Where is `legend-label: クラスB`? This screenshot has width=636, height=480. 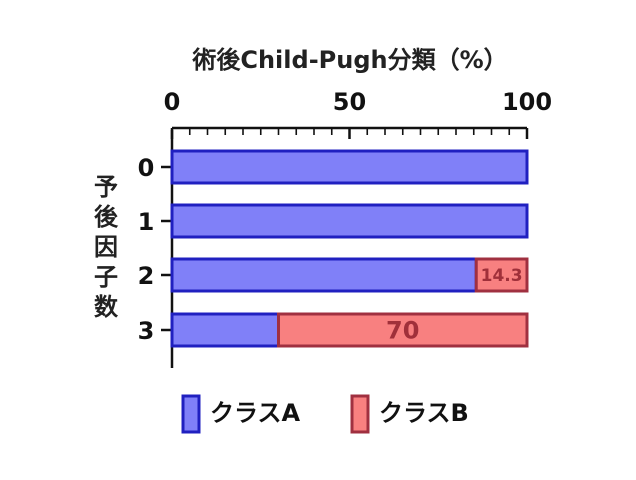
legend-label: クラスB is located at coordinates (424, 413).